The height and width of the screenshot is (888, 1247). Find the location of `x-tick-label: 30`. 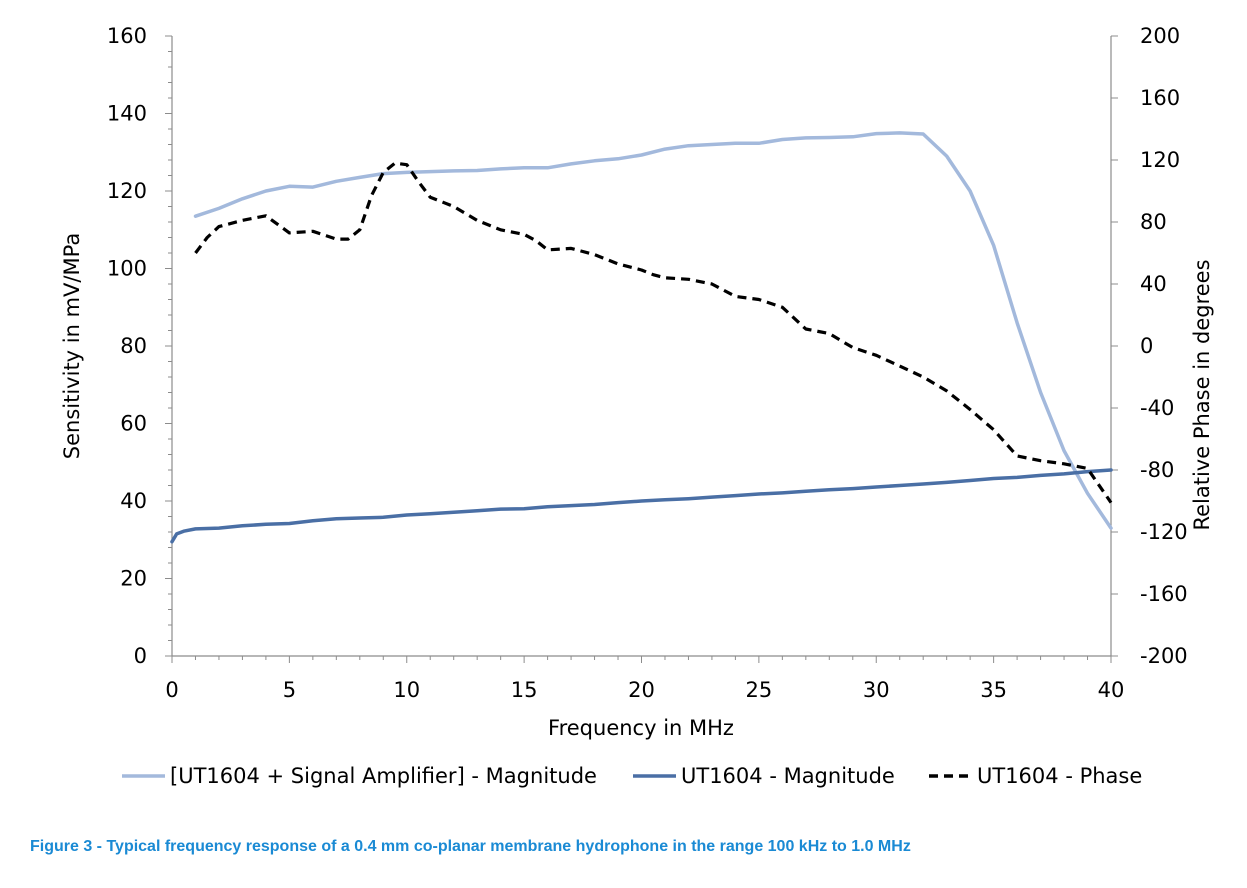

x-tick-label: 30 is located at coordinates (876, 690).